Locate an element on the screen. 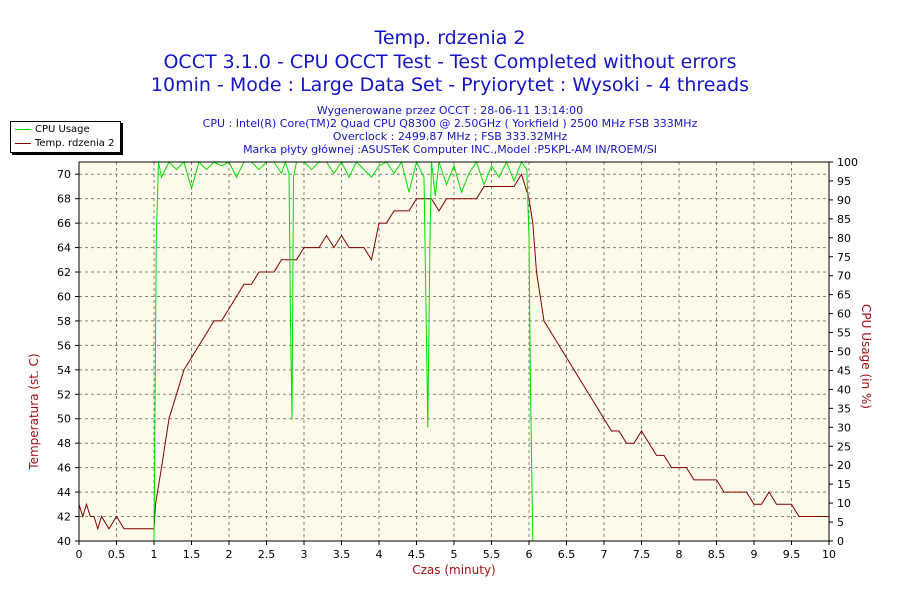 This screenshot has height=600, width=900. y2-tick-label: 75 is located at coordinates (844, 257).